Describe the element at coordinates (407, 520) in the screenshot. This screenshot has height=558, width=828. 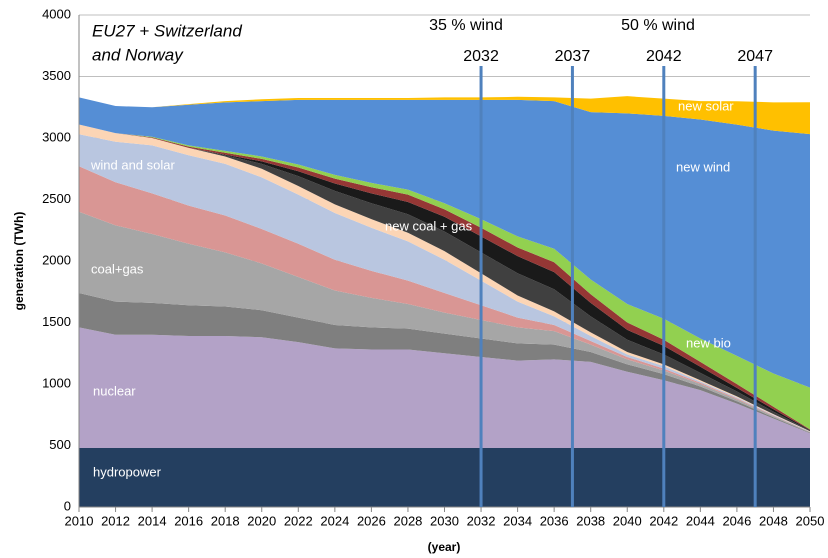
I see `x-tick-label: 2028` at that location.